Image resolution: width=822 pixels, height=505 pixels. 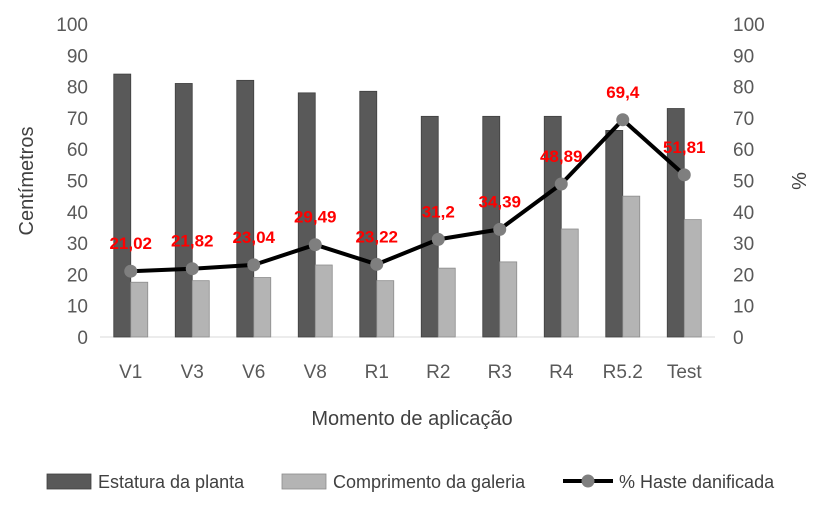 I want to click on y-tick-left-label: 90, so click(x=77, y=56).